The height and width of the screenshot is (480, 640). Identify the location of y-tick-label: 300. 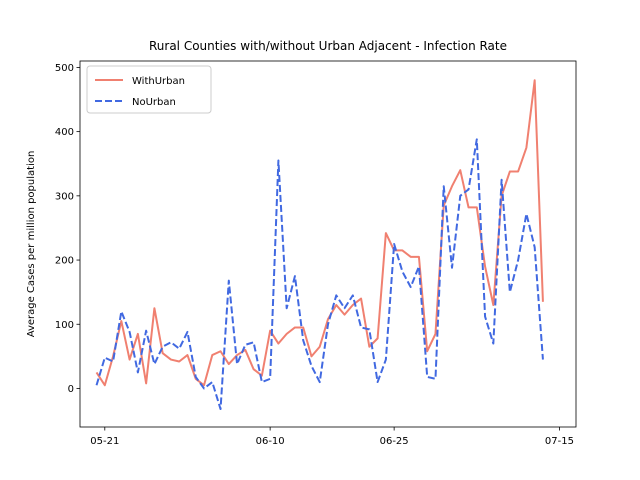
(64, 196).